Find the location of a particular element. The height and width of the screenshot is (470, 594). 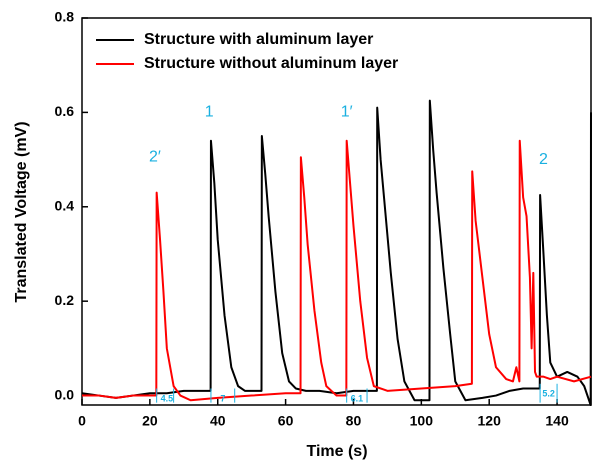

y-tick-label: 0.0 is located at coordinates (65, 394).